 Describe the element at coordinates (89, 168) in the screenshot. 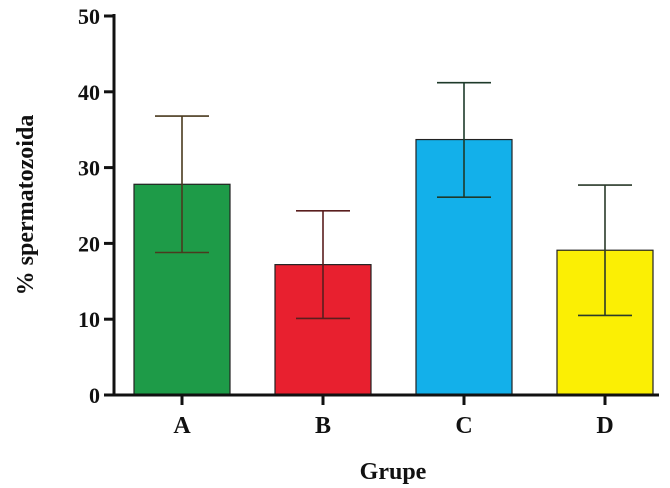

I see `y-tick-label: 30` at that location.